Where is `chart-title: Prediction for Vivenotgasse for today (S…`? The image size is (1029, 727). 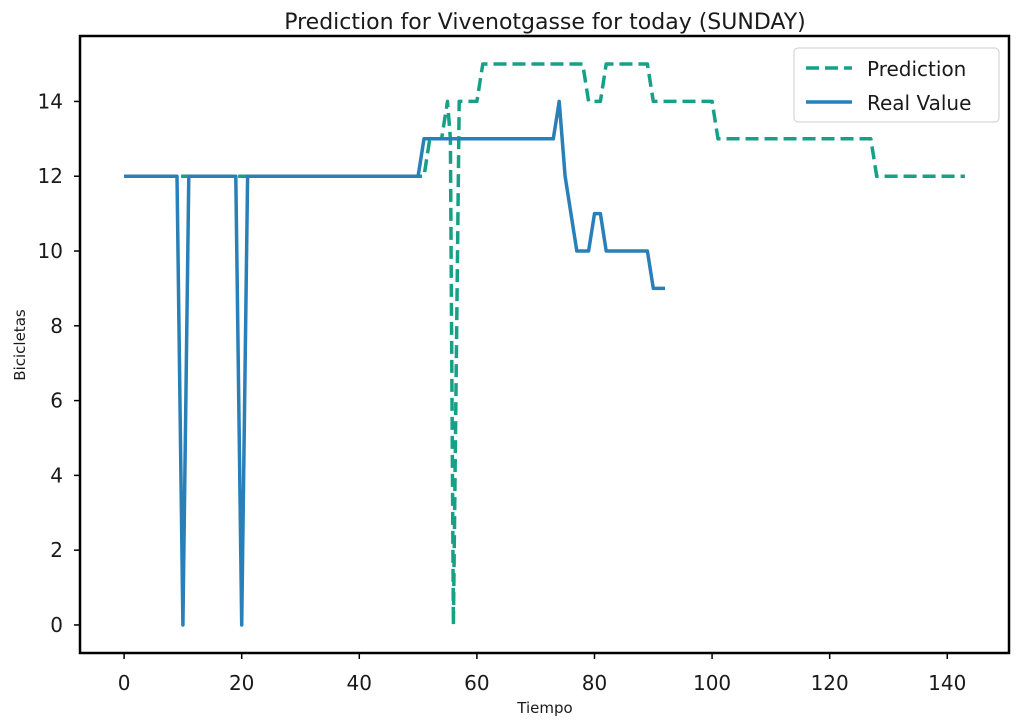 chart-title: Prediction for Vivenotgasse for today (S… is located at coordinates (545, 22).